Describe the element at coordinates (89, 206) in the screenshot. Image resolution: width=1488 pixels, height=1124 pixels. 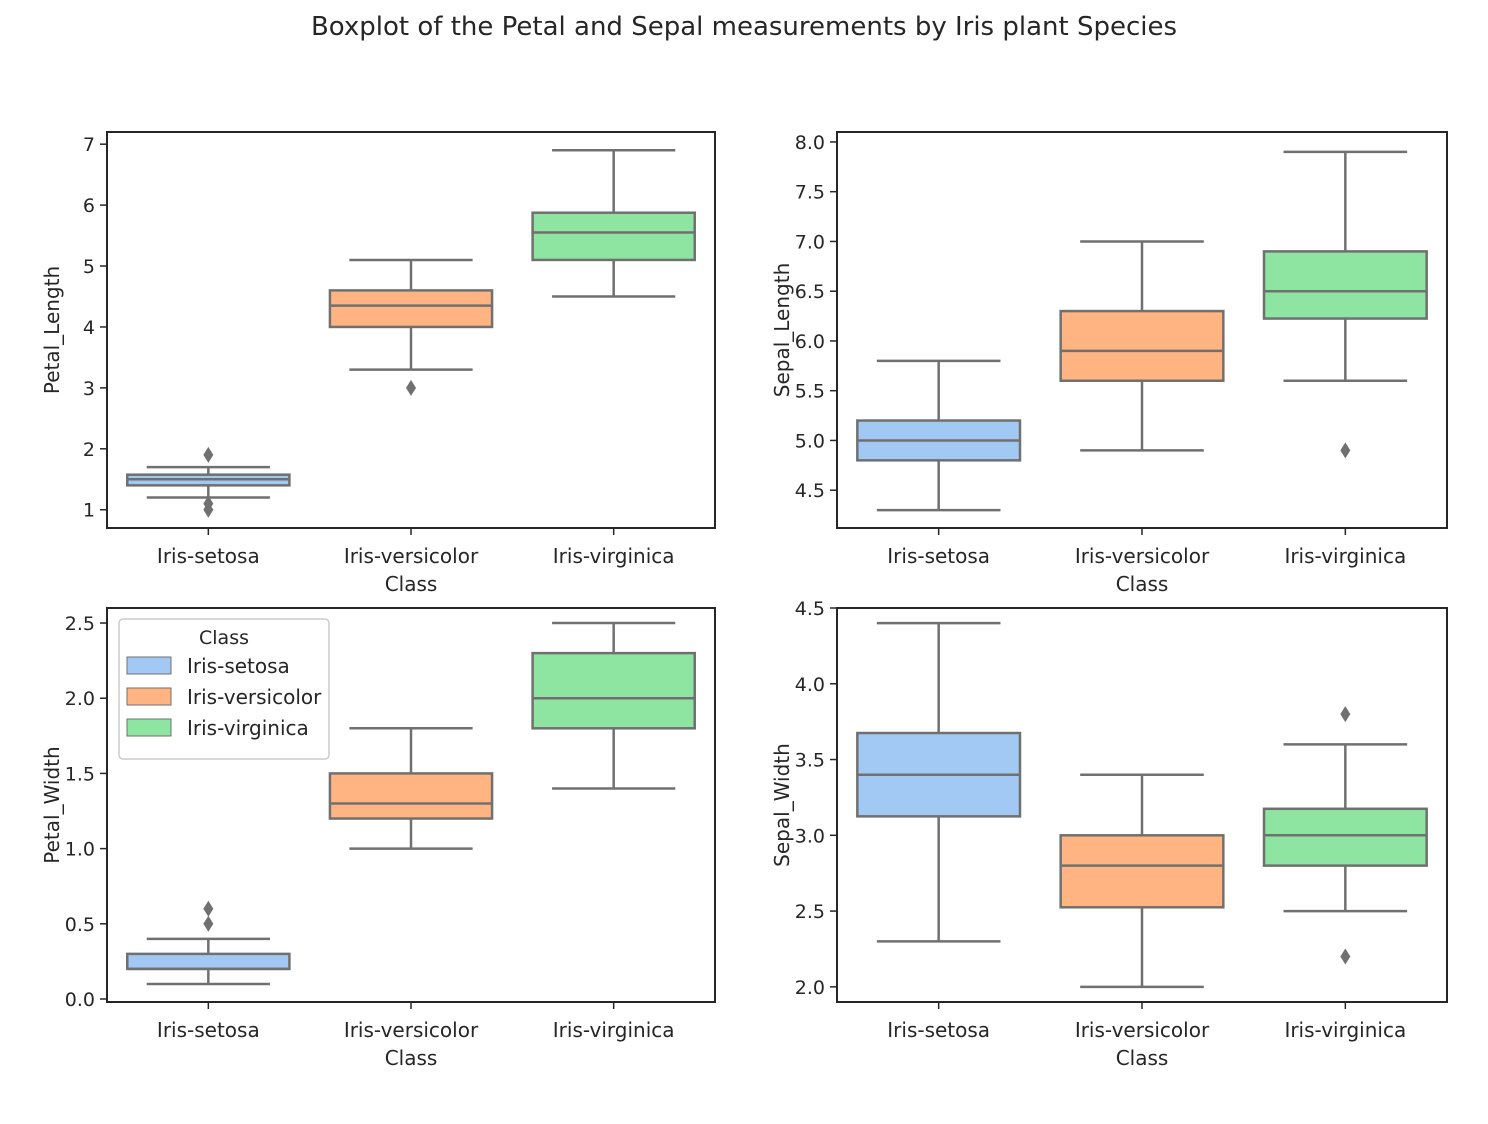
I see `y-tick-label: 6` at that location.